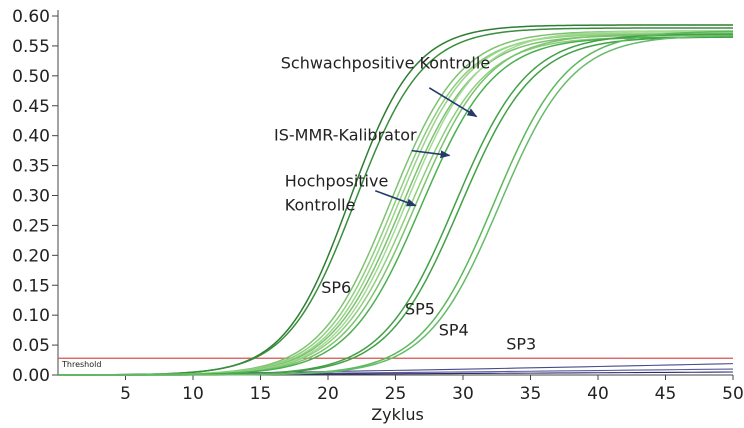 The height and width of the screenshot is (428, 744). What do you see at coordinates (463, 394) in the screenshot?
I see `x-tick-label: 30` at bounding box center [463, 394].